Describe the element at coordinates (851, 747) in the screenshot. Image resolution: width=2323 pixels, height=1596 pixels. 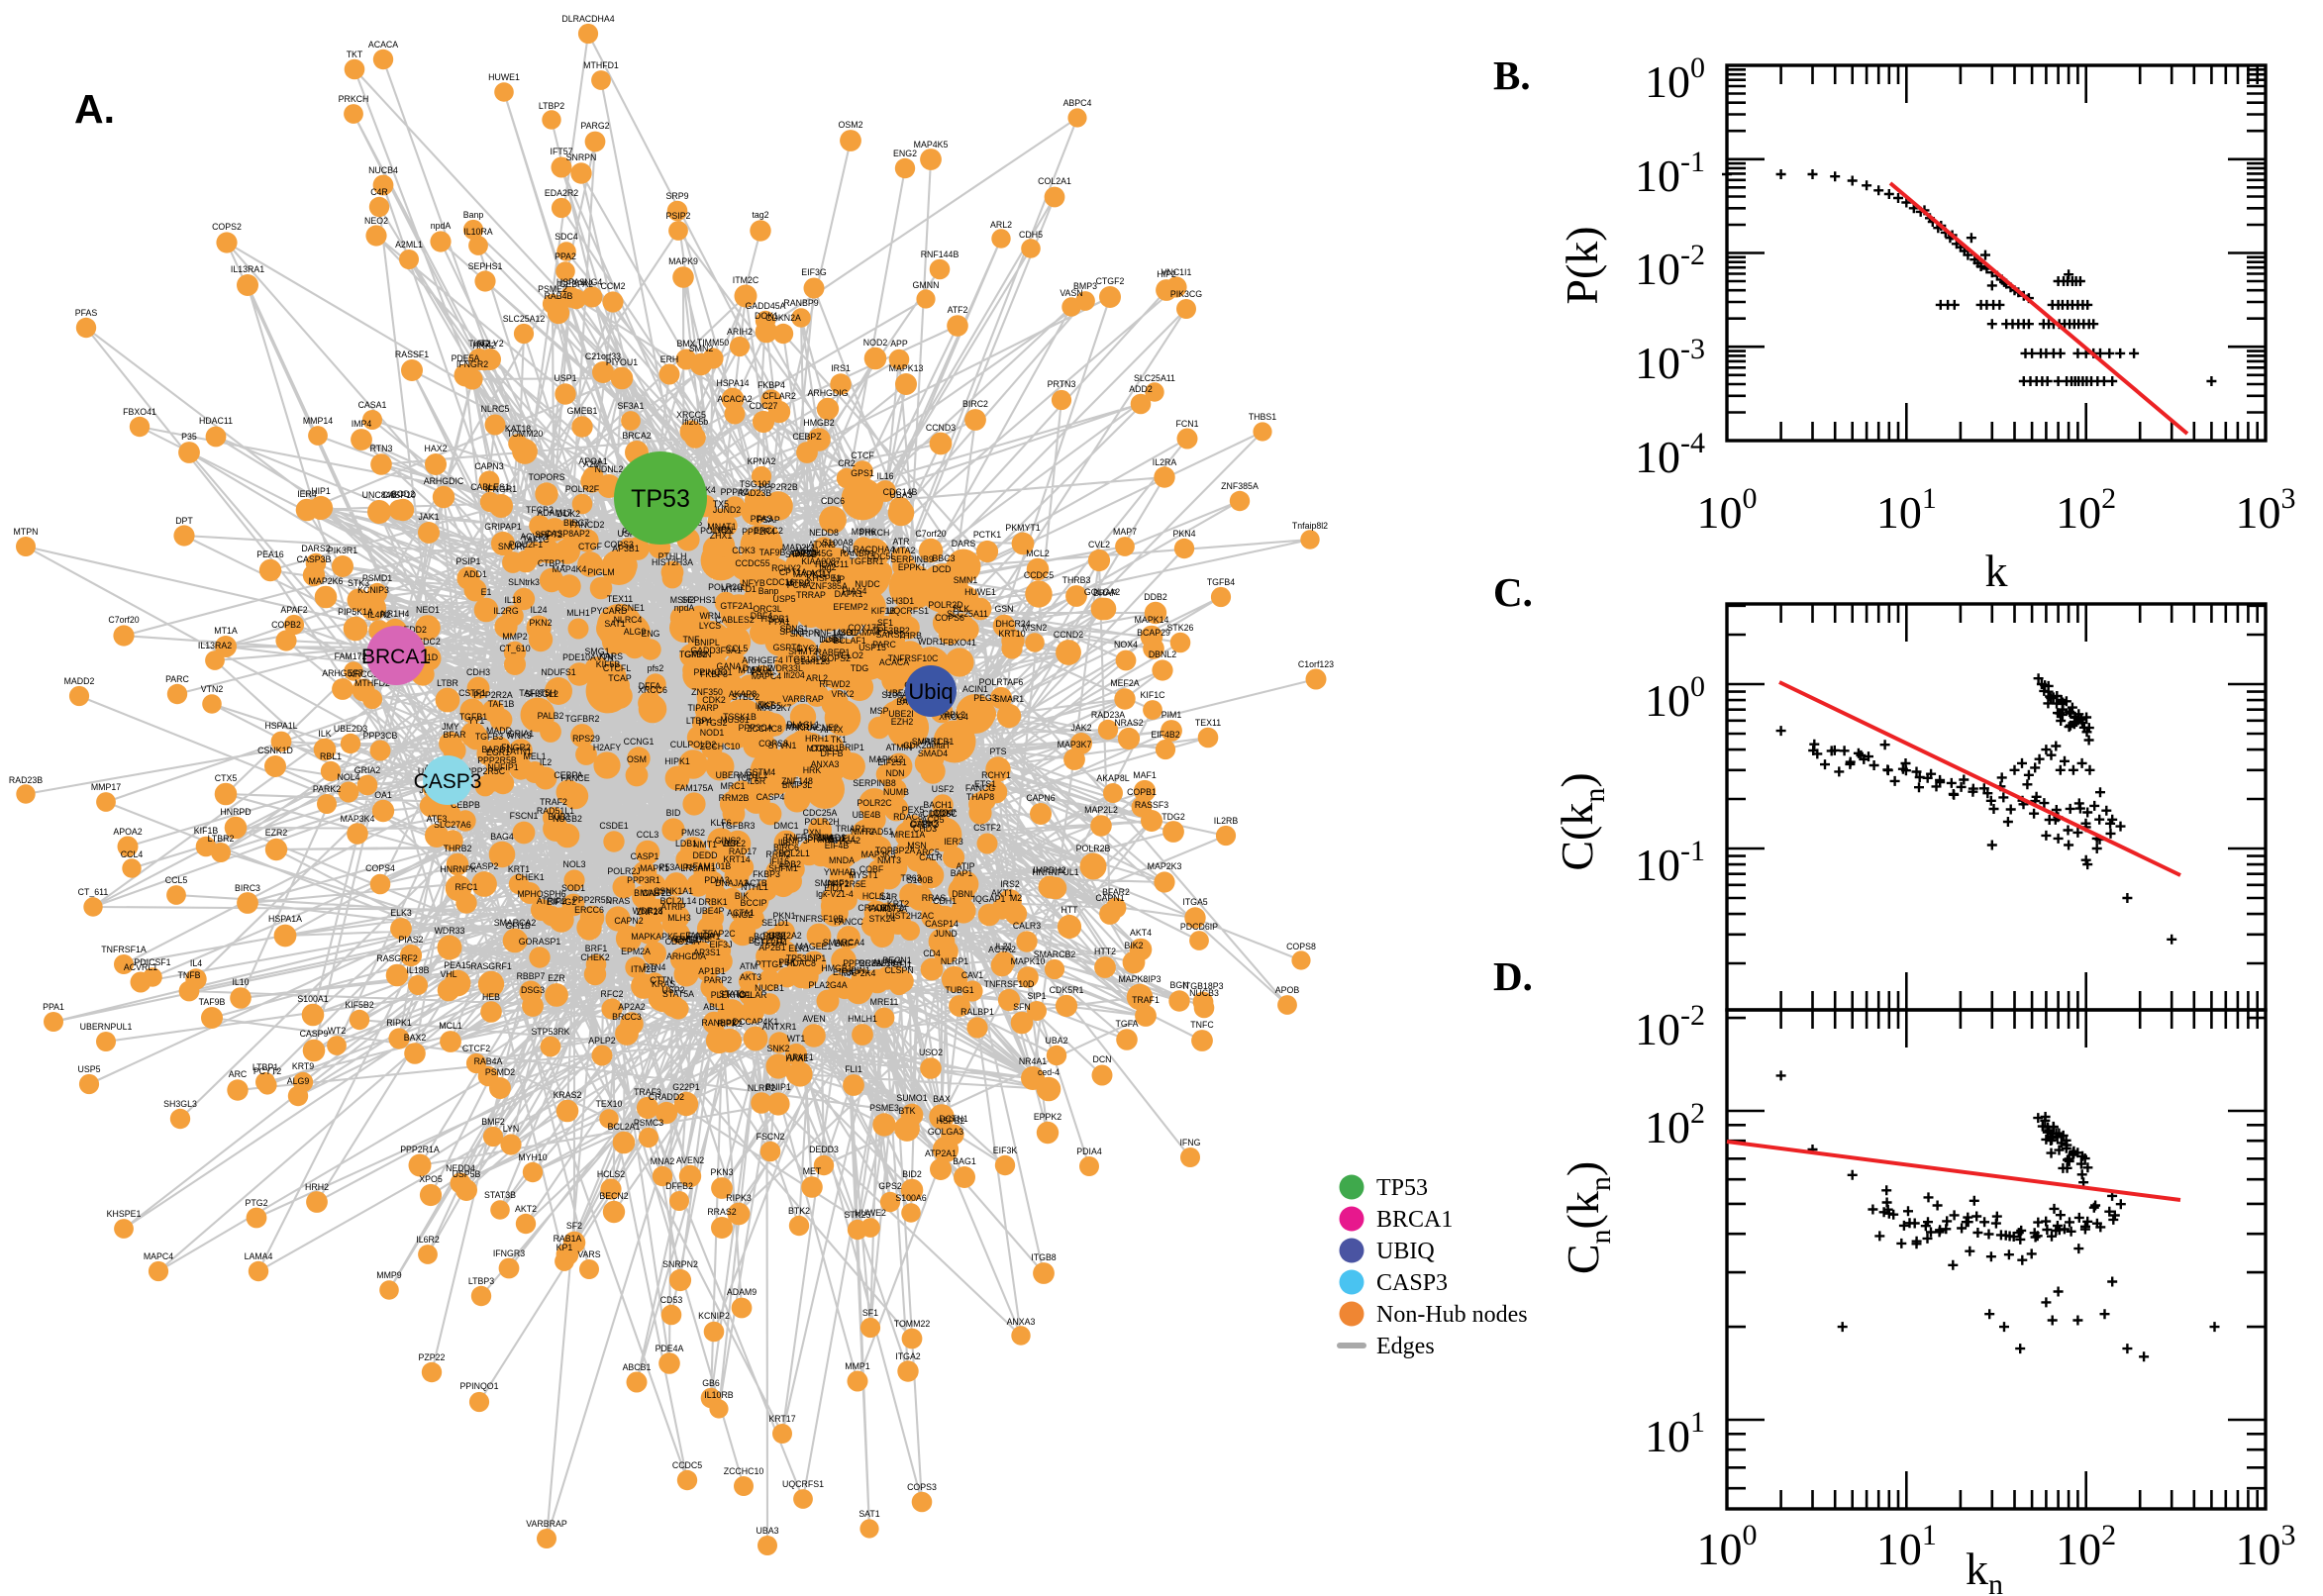
I see `svg-text: BRIP1` at that location.